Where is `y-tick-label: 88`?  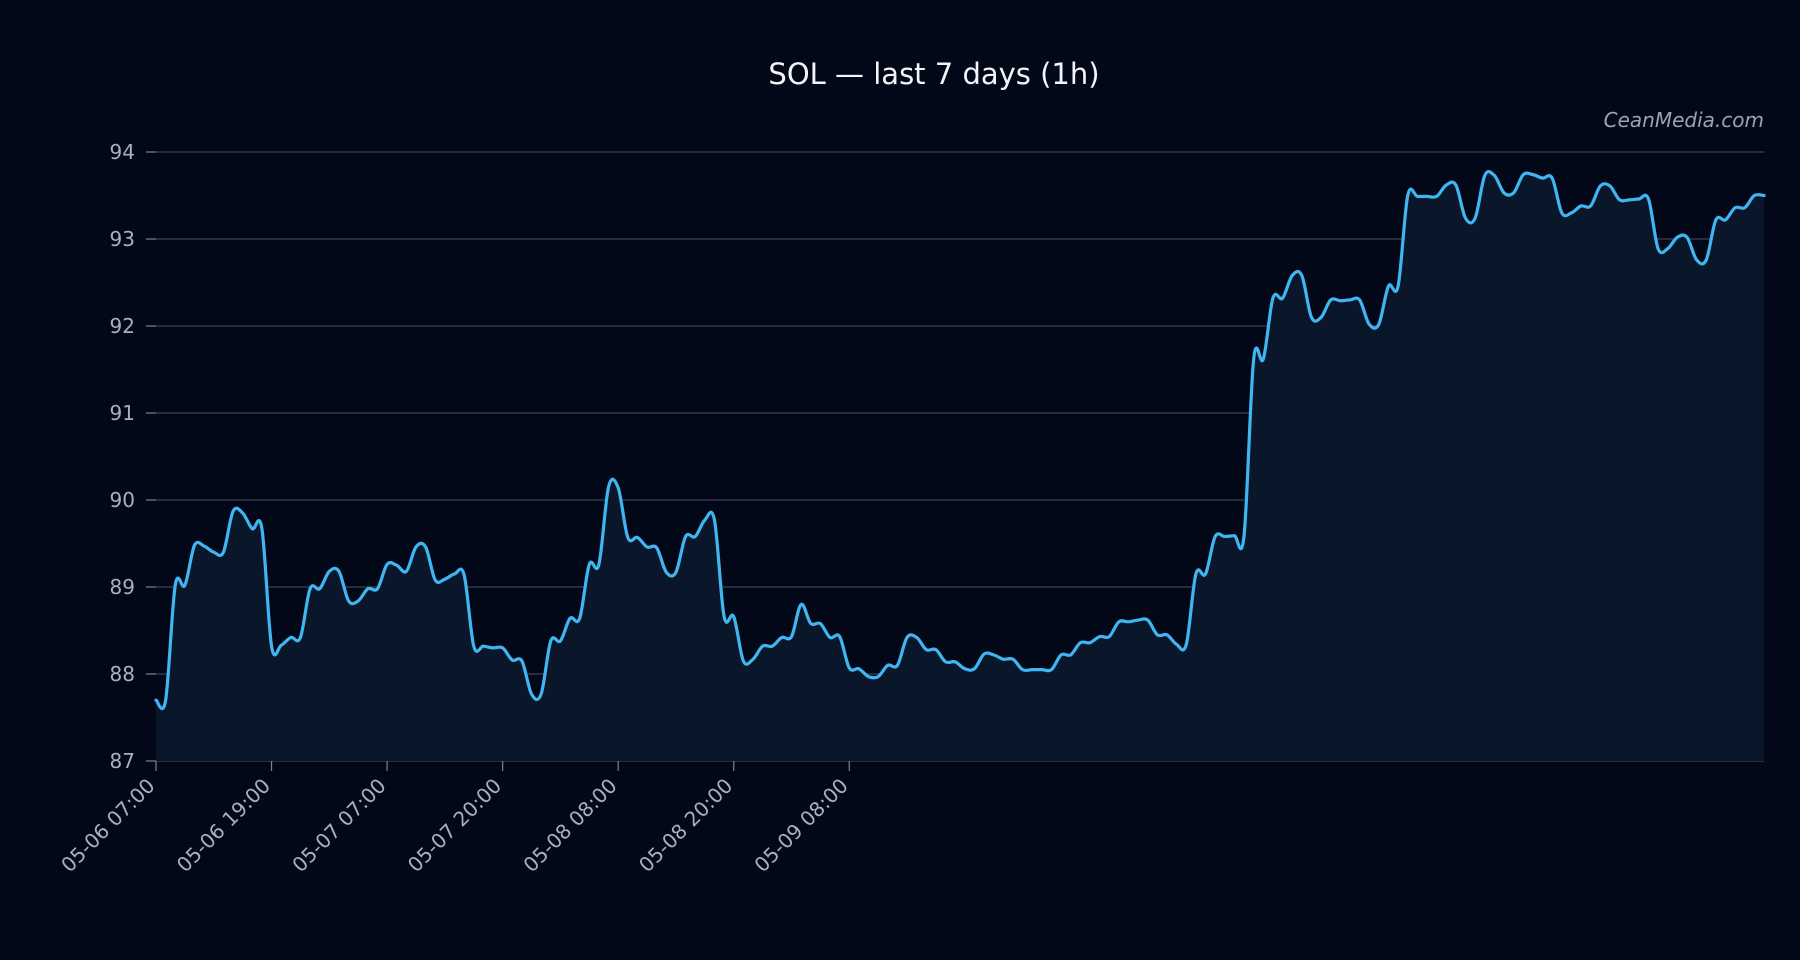 y-tick-label: 88 is located at coordinates (122, 674).